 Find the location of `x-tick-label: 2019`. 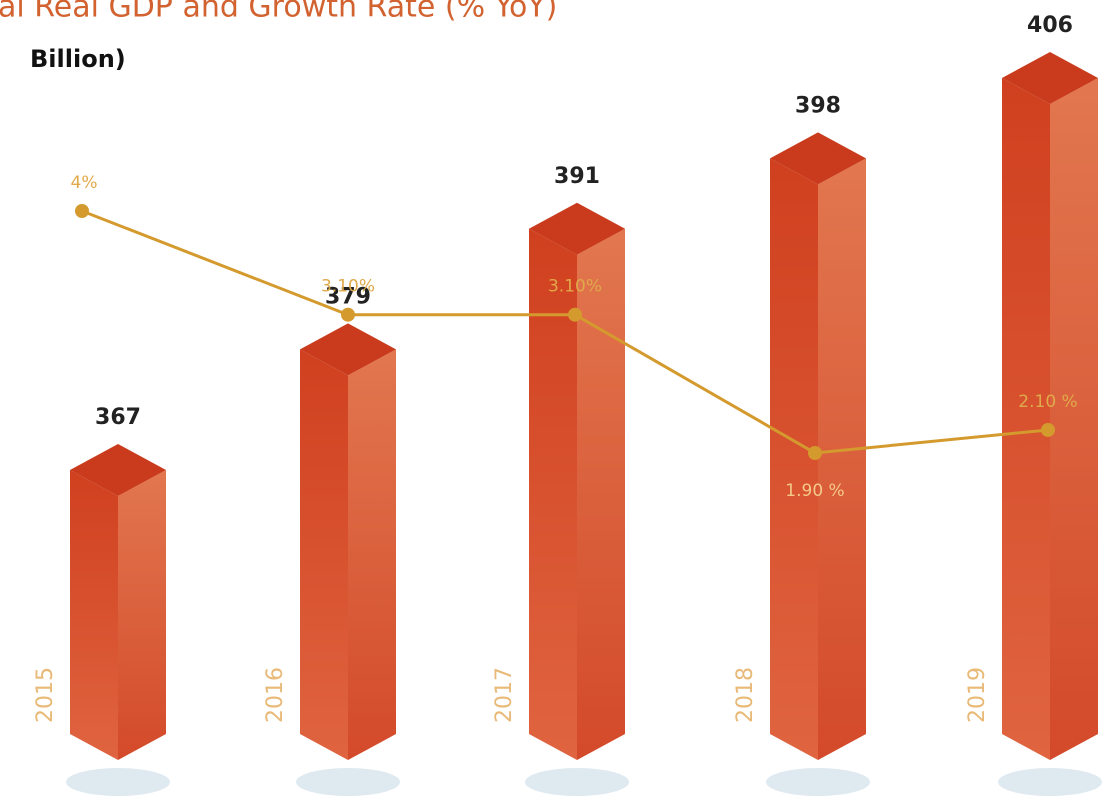

x-tick-label: 2019 is located at coordinates (977, 695).